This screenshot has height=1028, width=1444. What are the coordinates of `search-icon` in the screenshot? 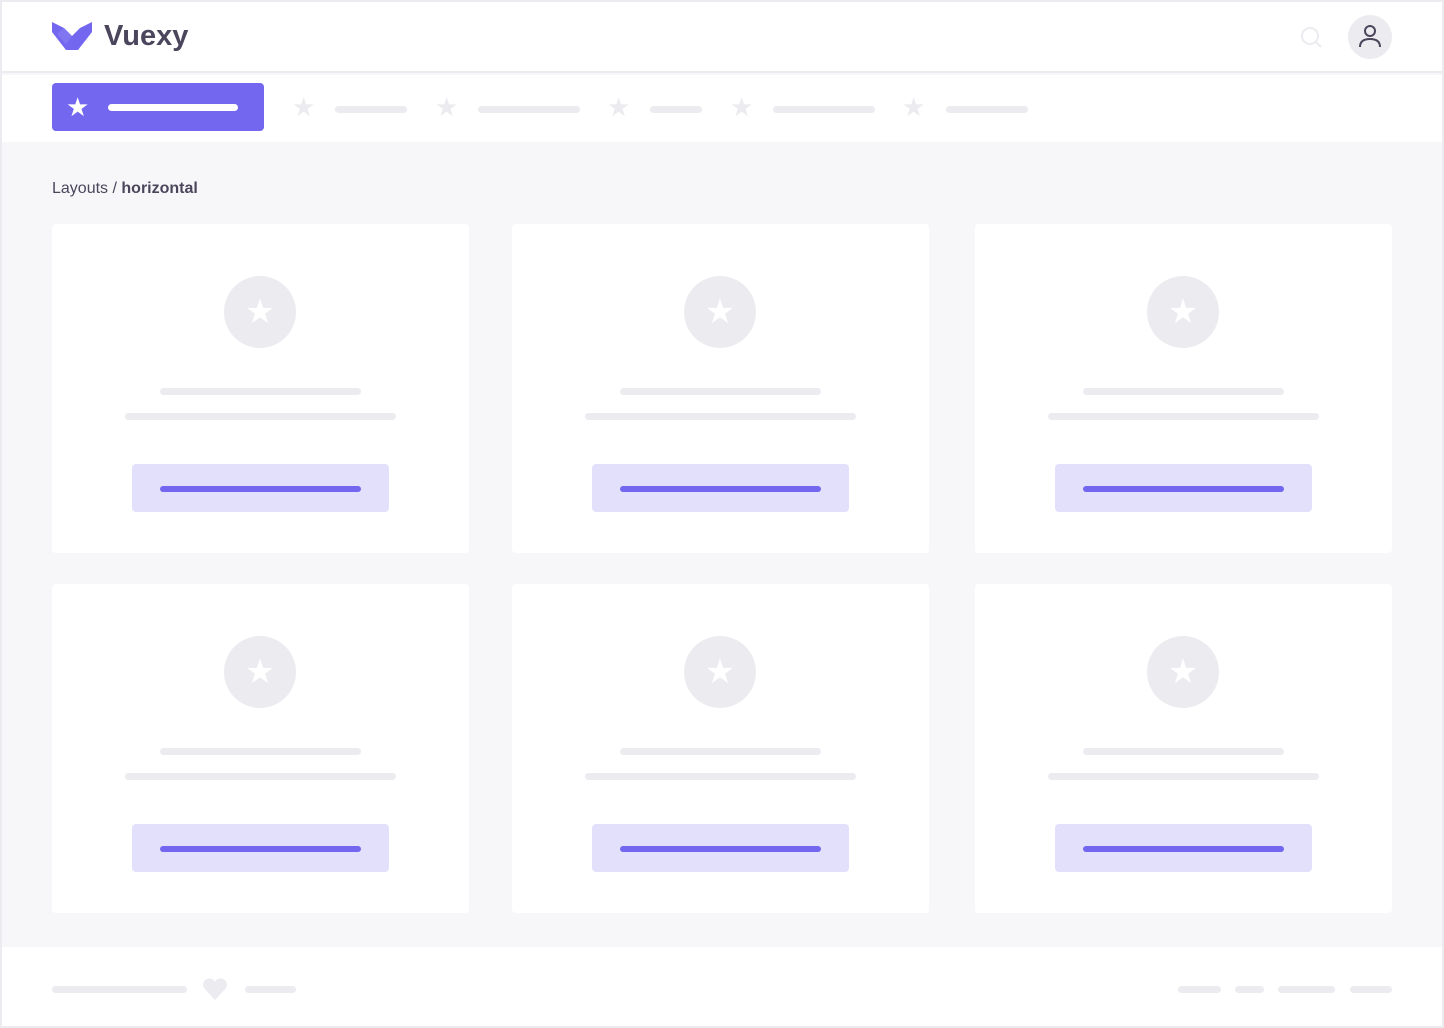 It's located at (1312, 40).